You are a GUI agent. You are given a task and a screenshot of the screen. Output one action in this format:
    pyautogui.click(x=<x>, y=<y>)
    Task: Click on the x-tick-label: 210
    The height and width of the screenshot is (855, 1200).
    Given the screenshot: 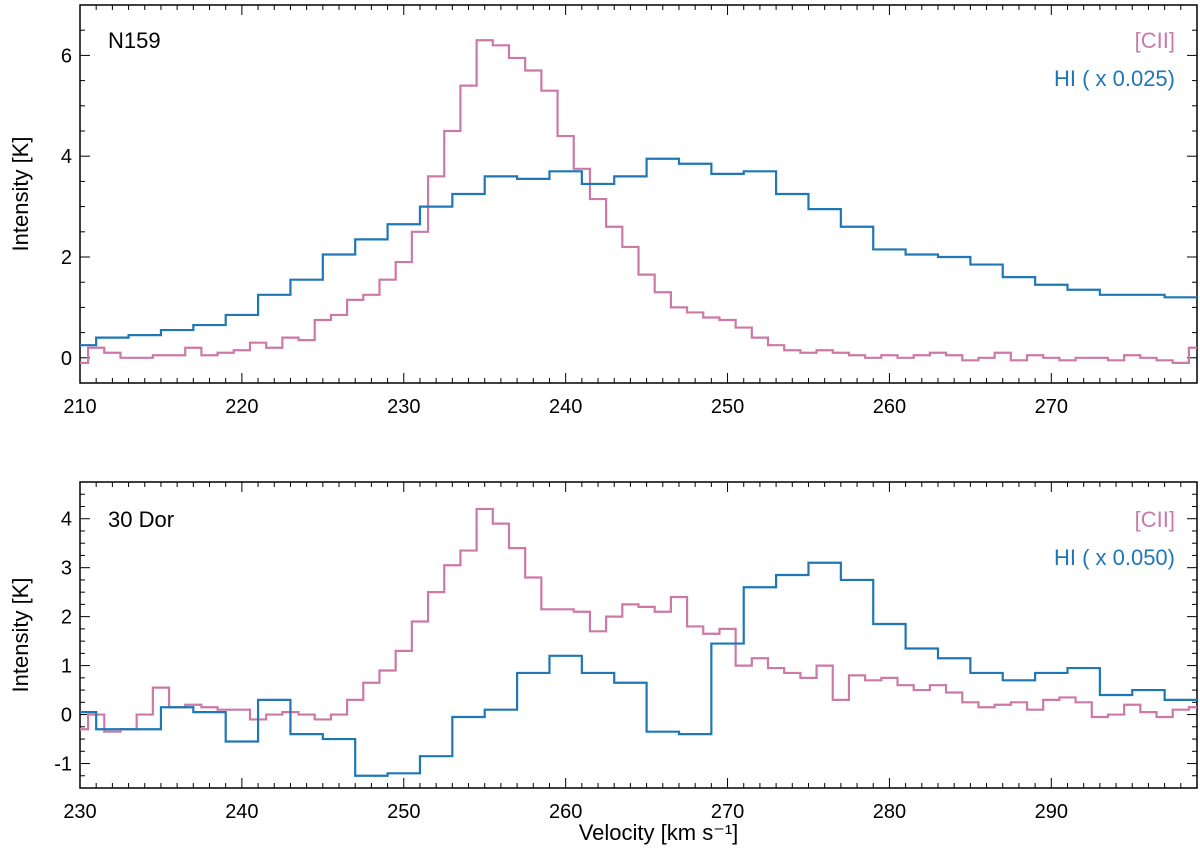 What is the action you would take?
    pyautogui.click(x=79, y=407)
    